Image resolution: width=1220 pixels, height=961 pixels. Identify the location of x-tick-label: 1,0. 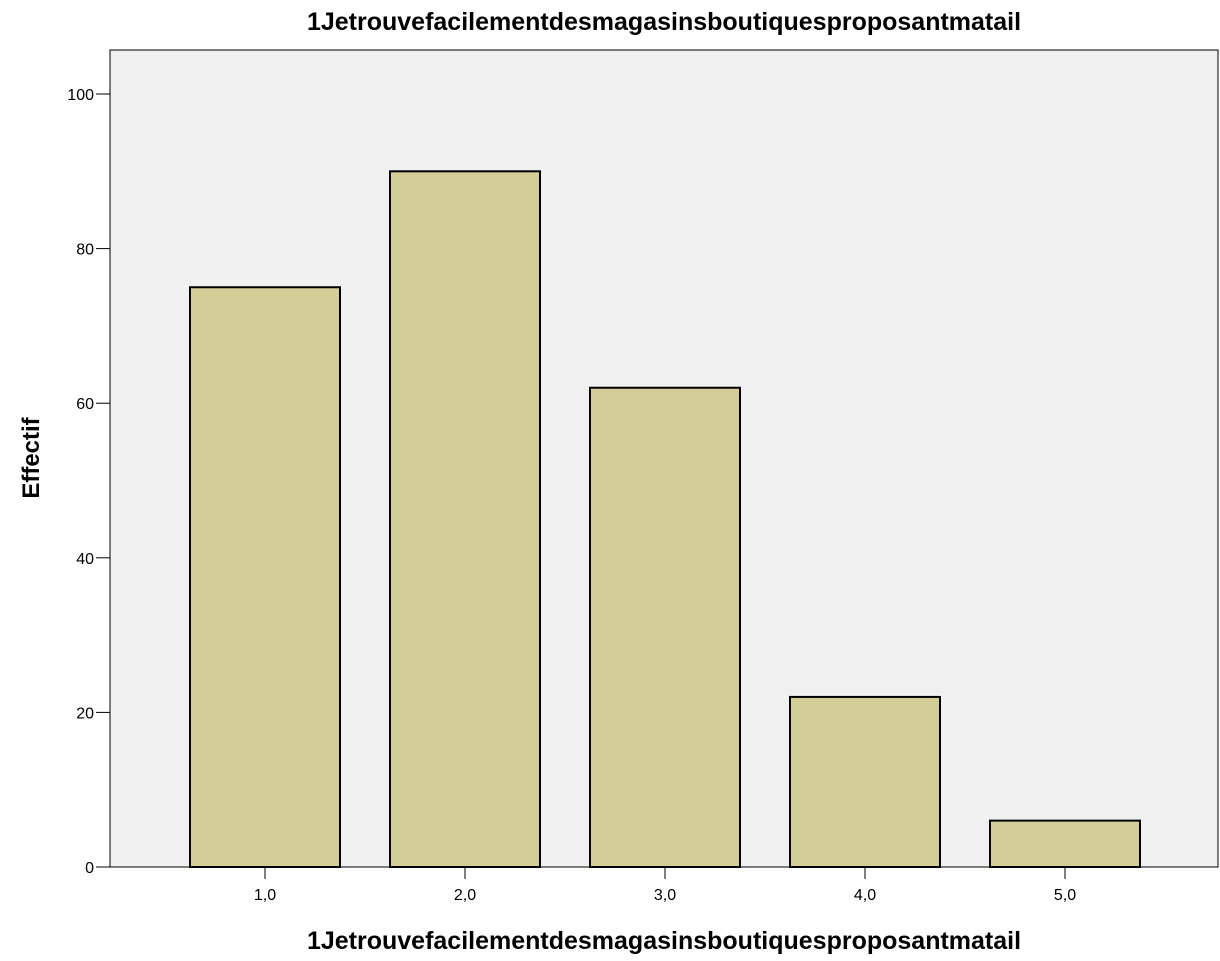
(265, 895).